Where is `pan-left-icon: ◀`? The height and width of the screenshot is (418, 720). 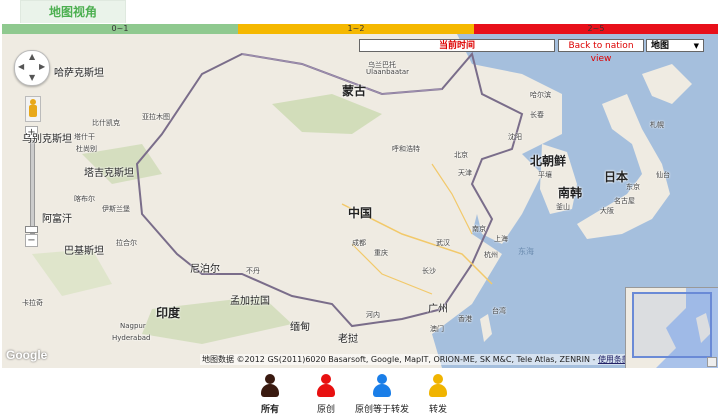
pan-left-icon: ◀ is located at coordinates (21, 66).